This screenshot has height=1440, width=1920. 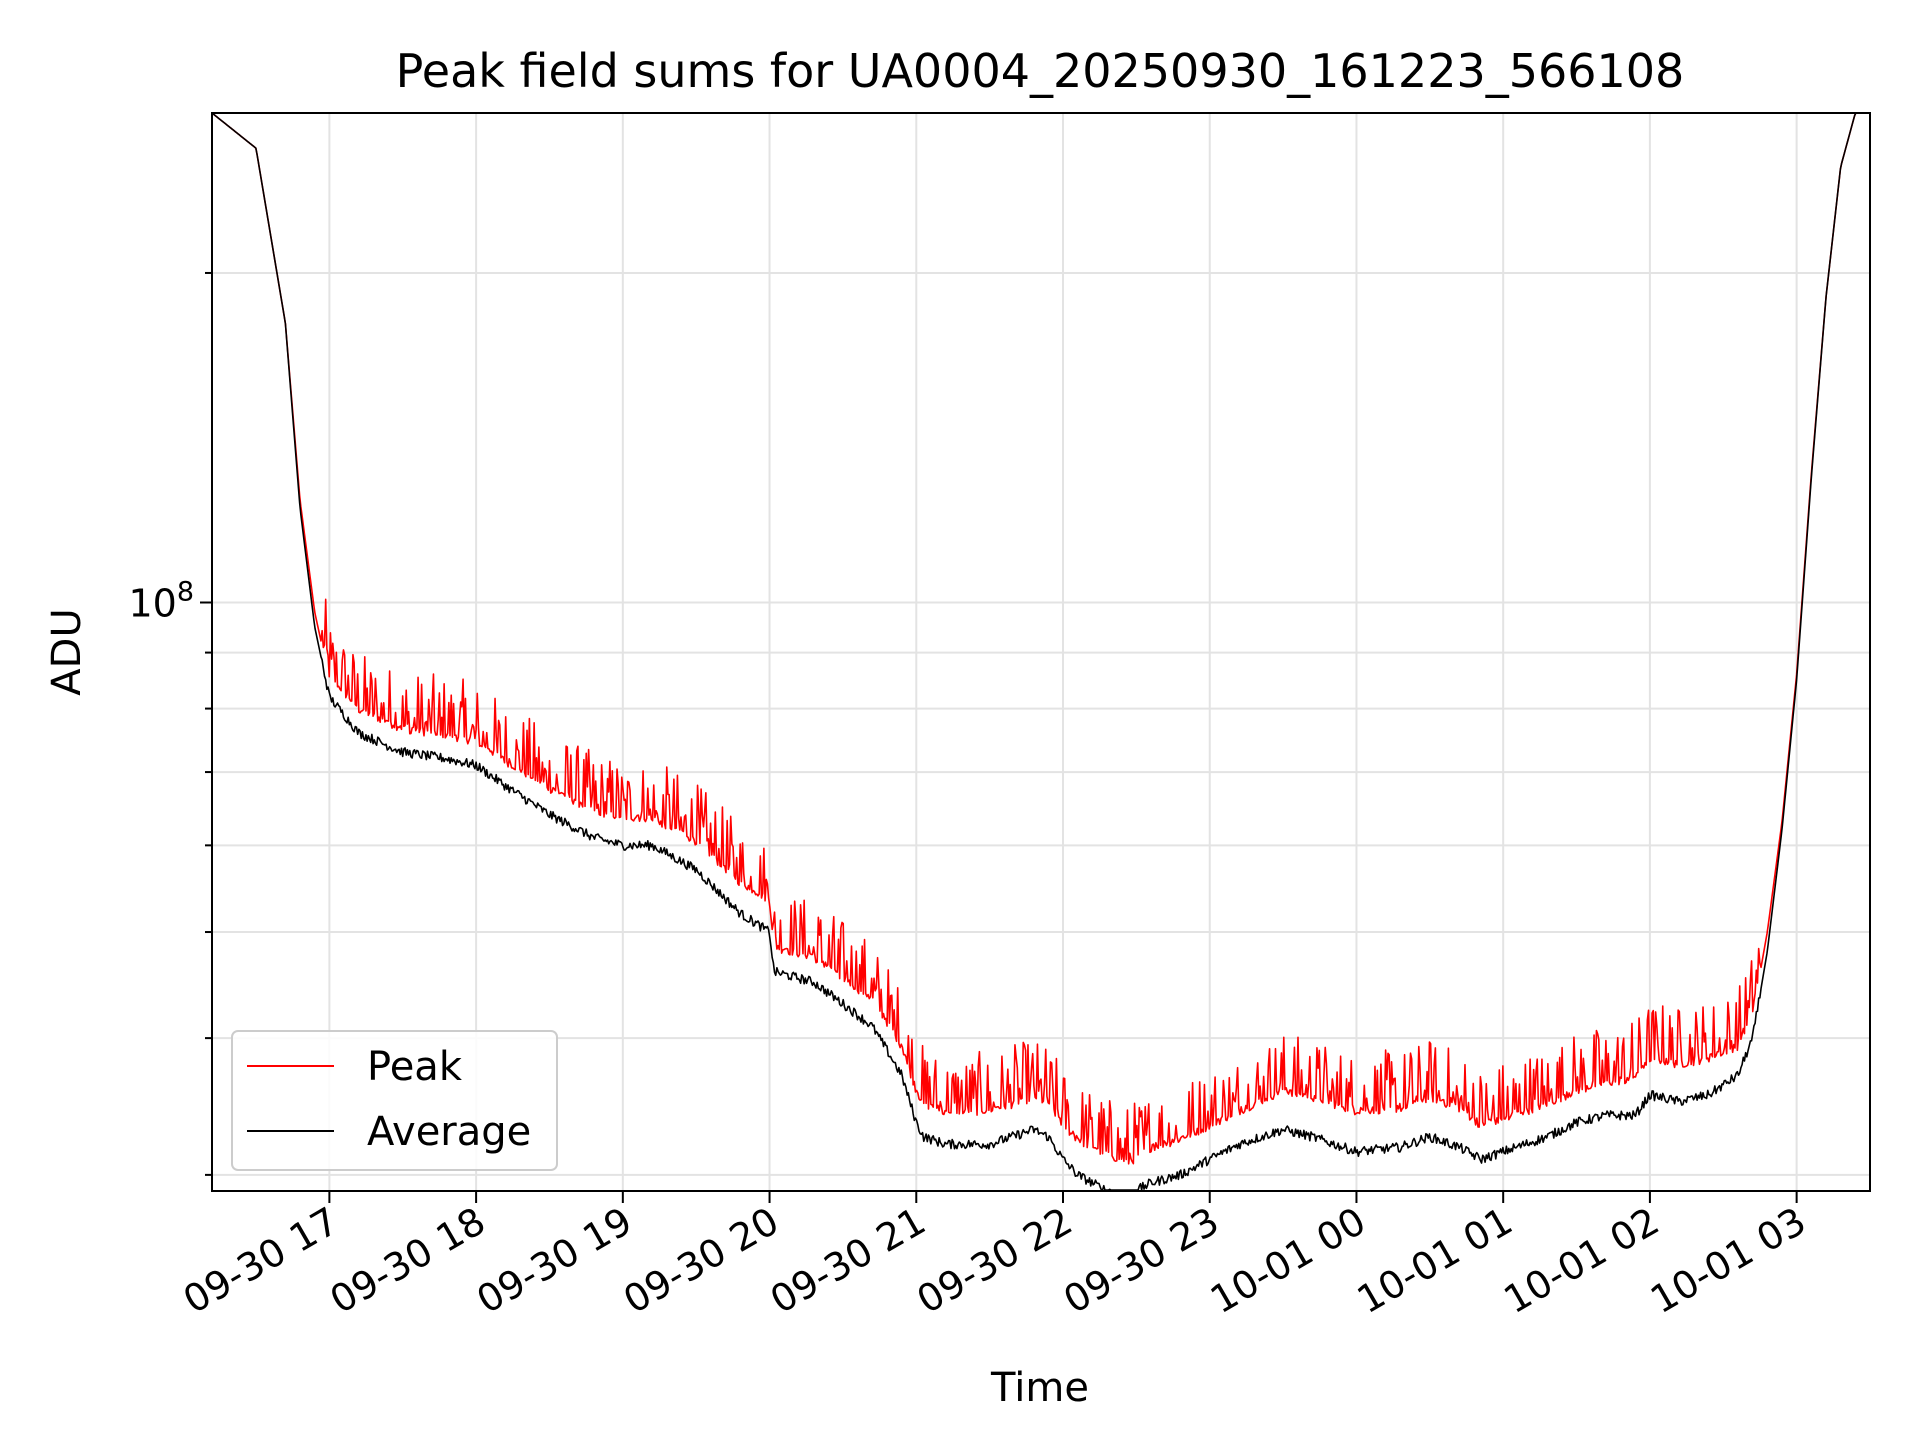 What do you see at coordinates (449, 1132) in the screenshot?
I see `legend-label-average: Average` at bounding box center [449, 1132].